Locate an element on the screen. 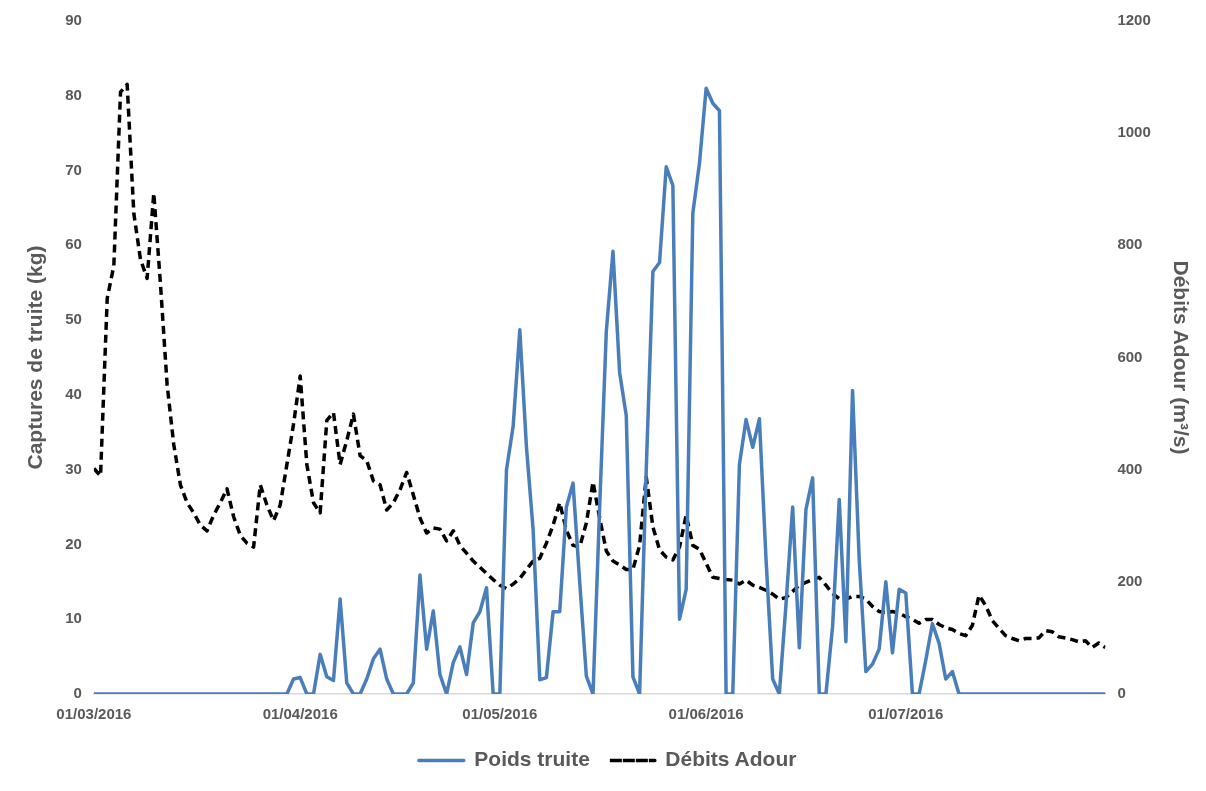  legend-label: Poids truite is located at coordinates (532, 759).